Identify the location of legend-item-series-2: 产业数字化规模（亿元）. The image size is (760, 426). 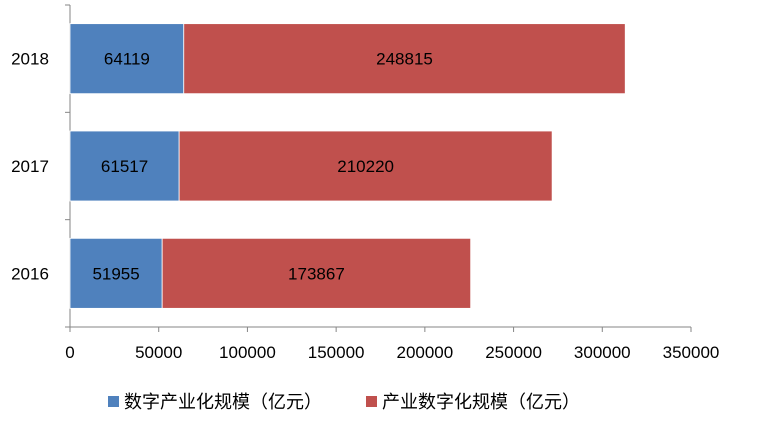
(473, 401).